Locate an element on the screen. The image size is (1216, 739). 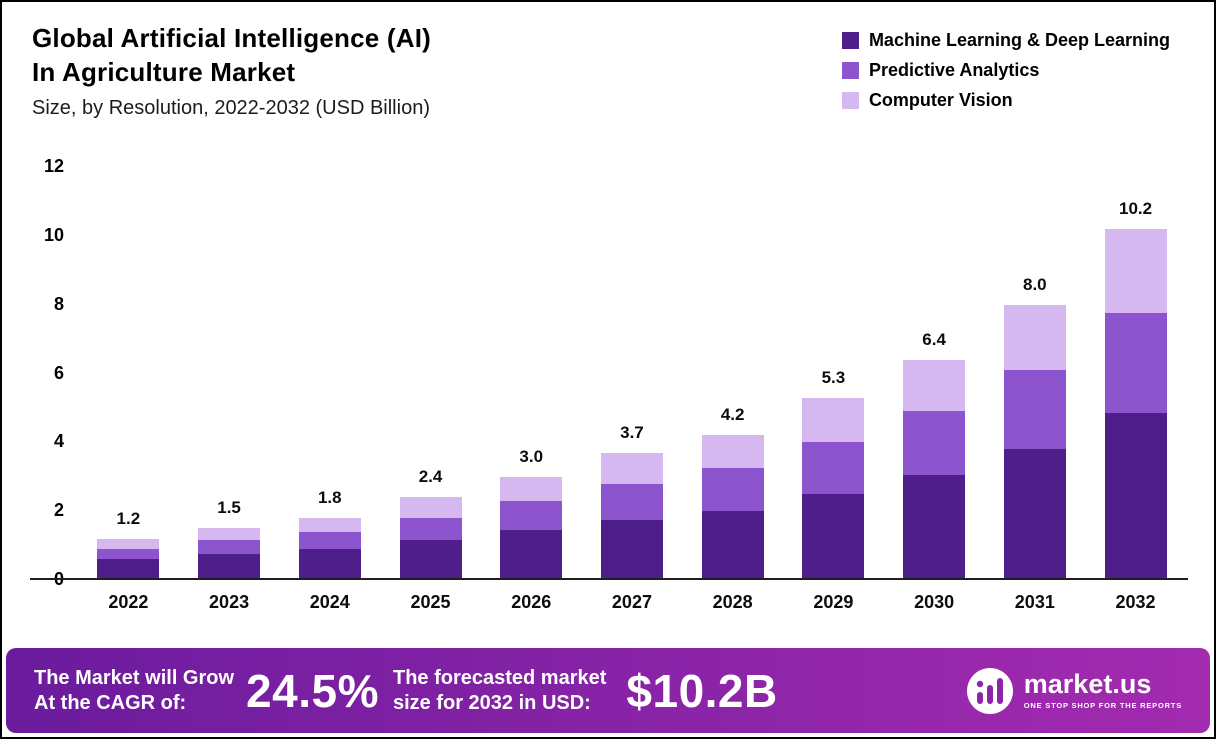
legend-label-predictive: Predictive Analytics is located at coordinates (954, 70).